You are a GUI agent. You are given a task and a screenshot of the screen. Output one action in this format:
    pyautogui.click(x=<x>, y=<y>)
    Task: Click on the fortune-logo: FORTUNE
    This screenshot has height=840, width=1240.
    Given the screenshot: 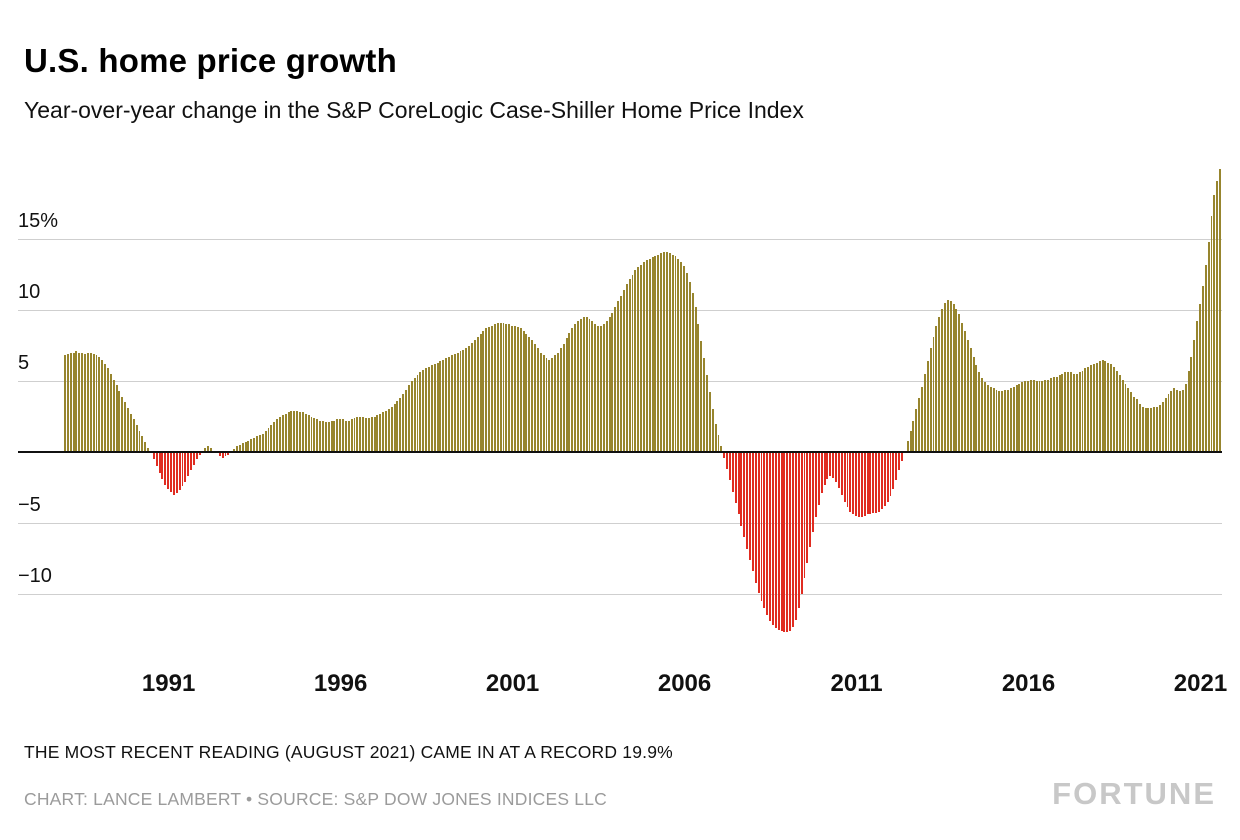 What is the action you would take?
    pyautogui.click(x=1134, y=793)
    